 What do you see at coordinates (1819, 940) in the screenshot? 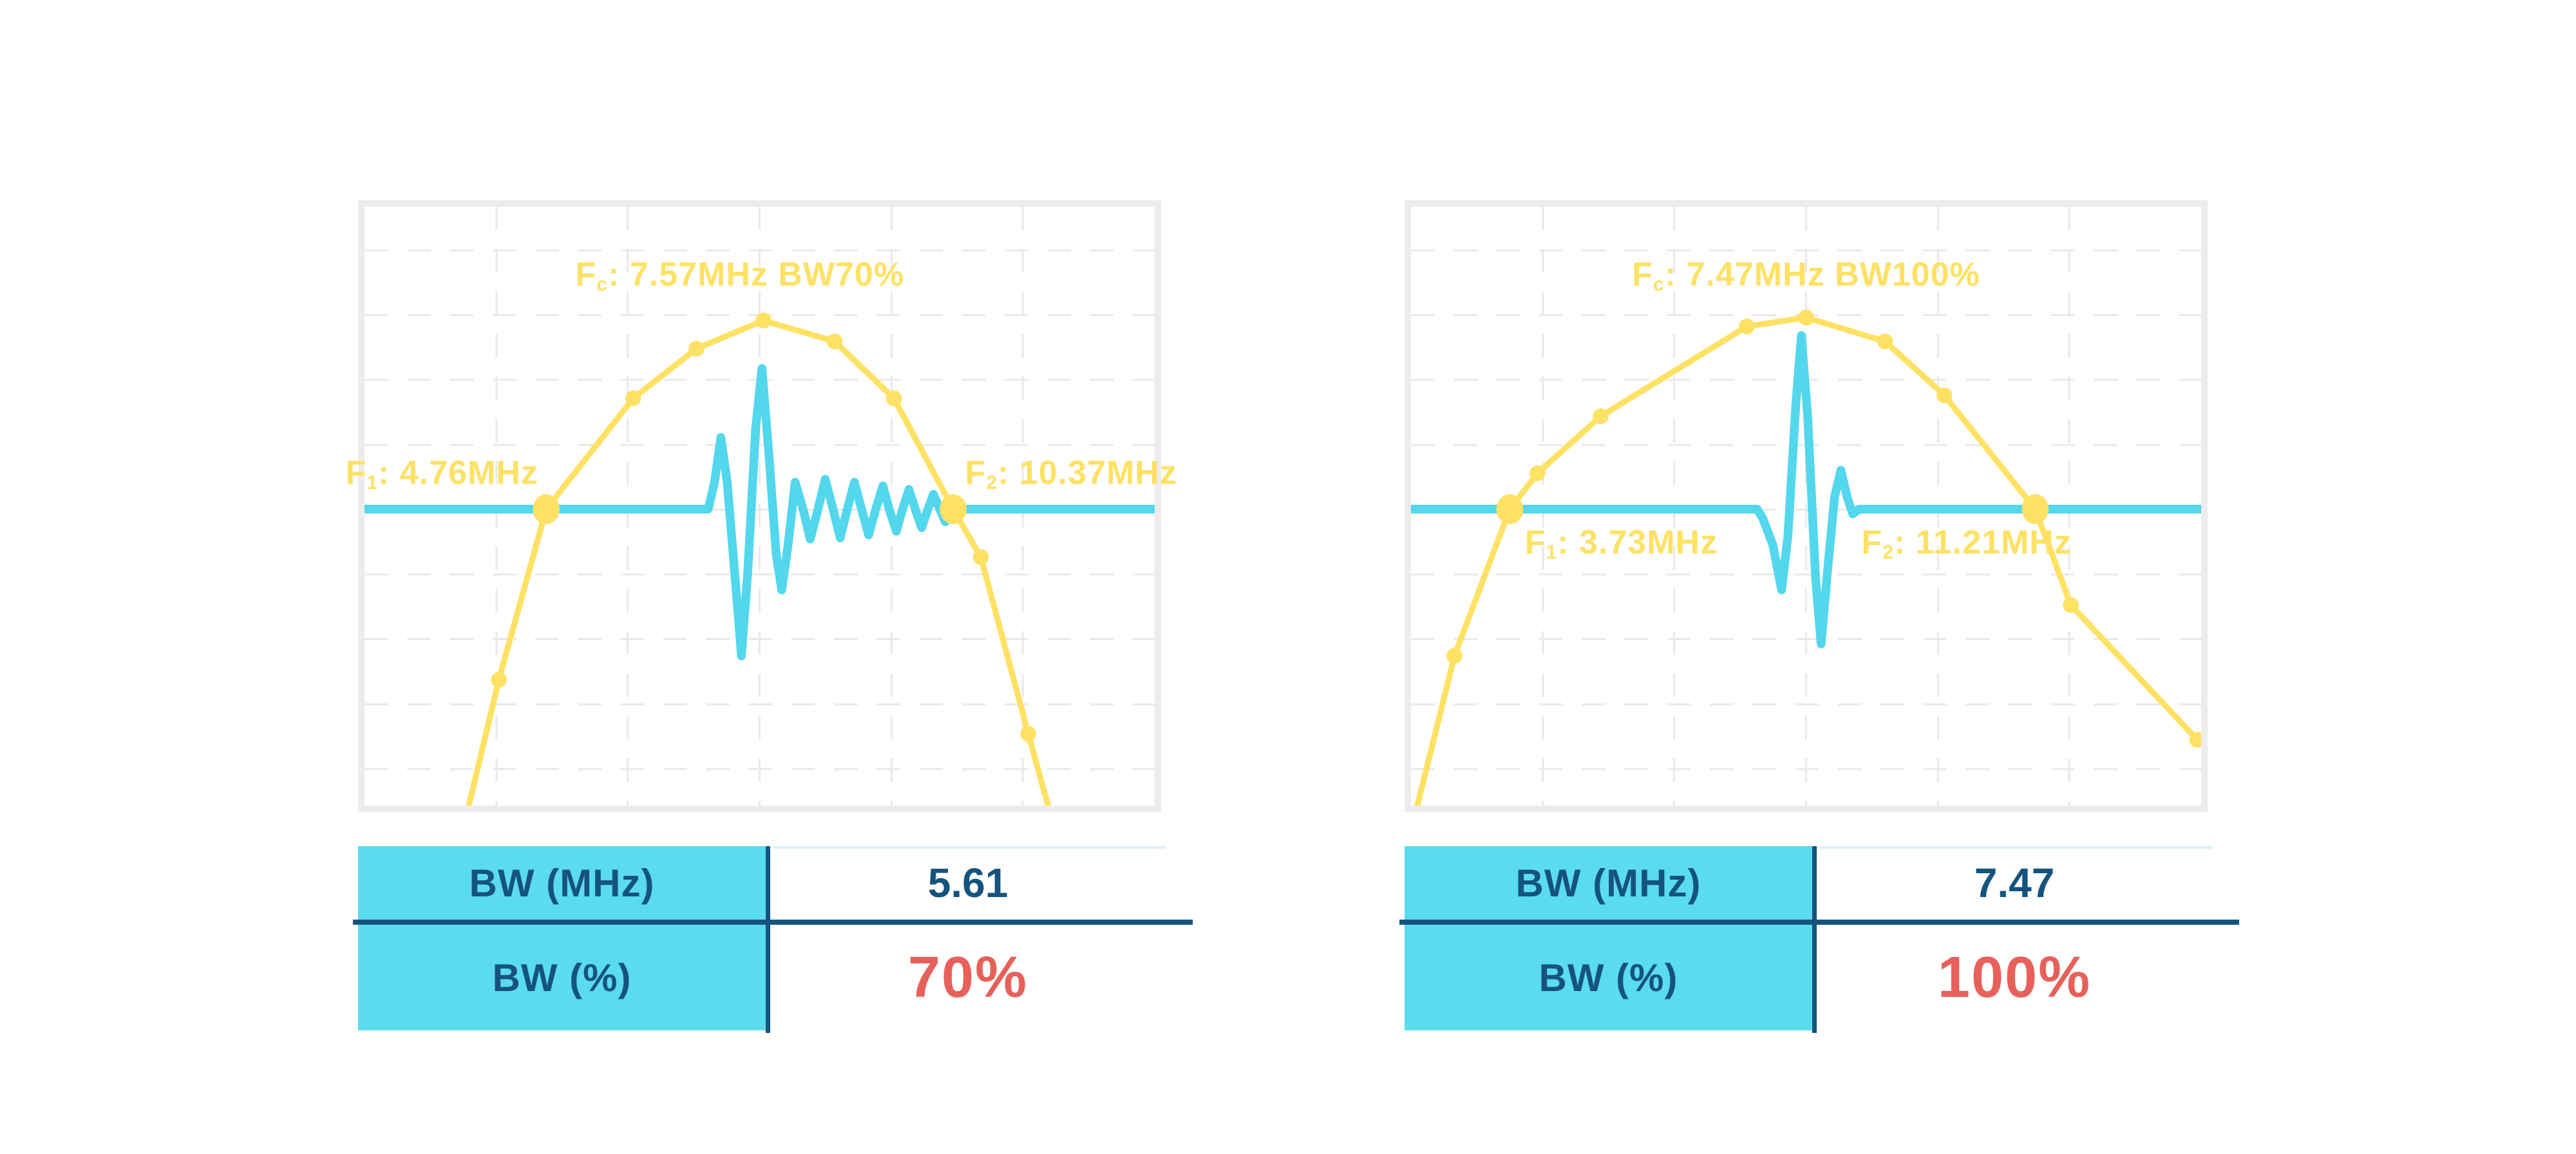
I see `bandwidth-table-right: BW (MHz) 7.47 BW (%) 100%` at bounding box center [1819, 940].